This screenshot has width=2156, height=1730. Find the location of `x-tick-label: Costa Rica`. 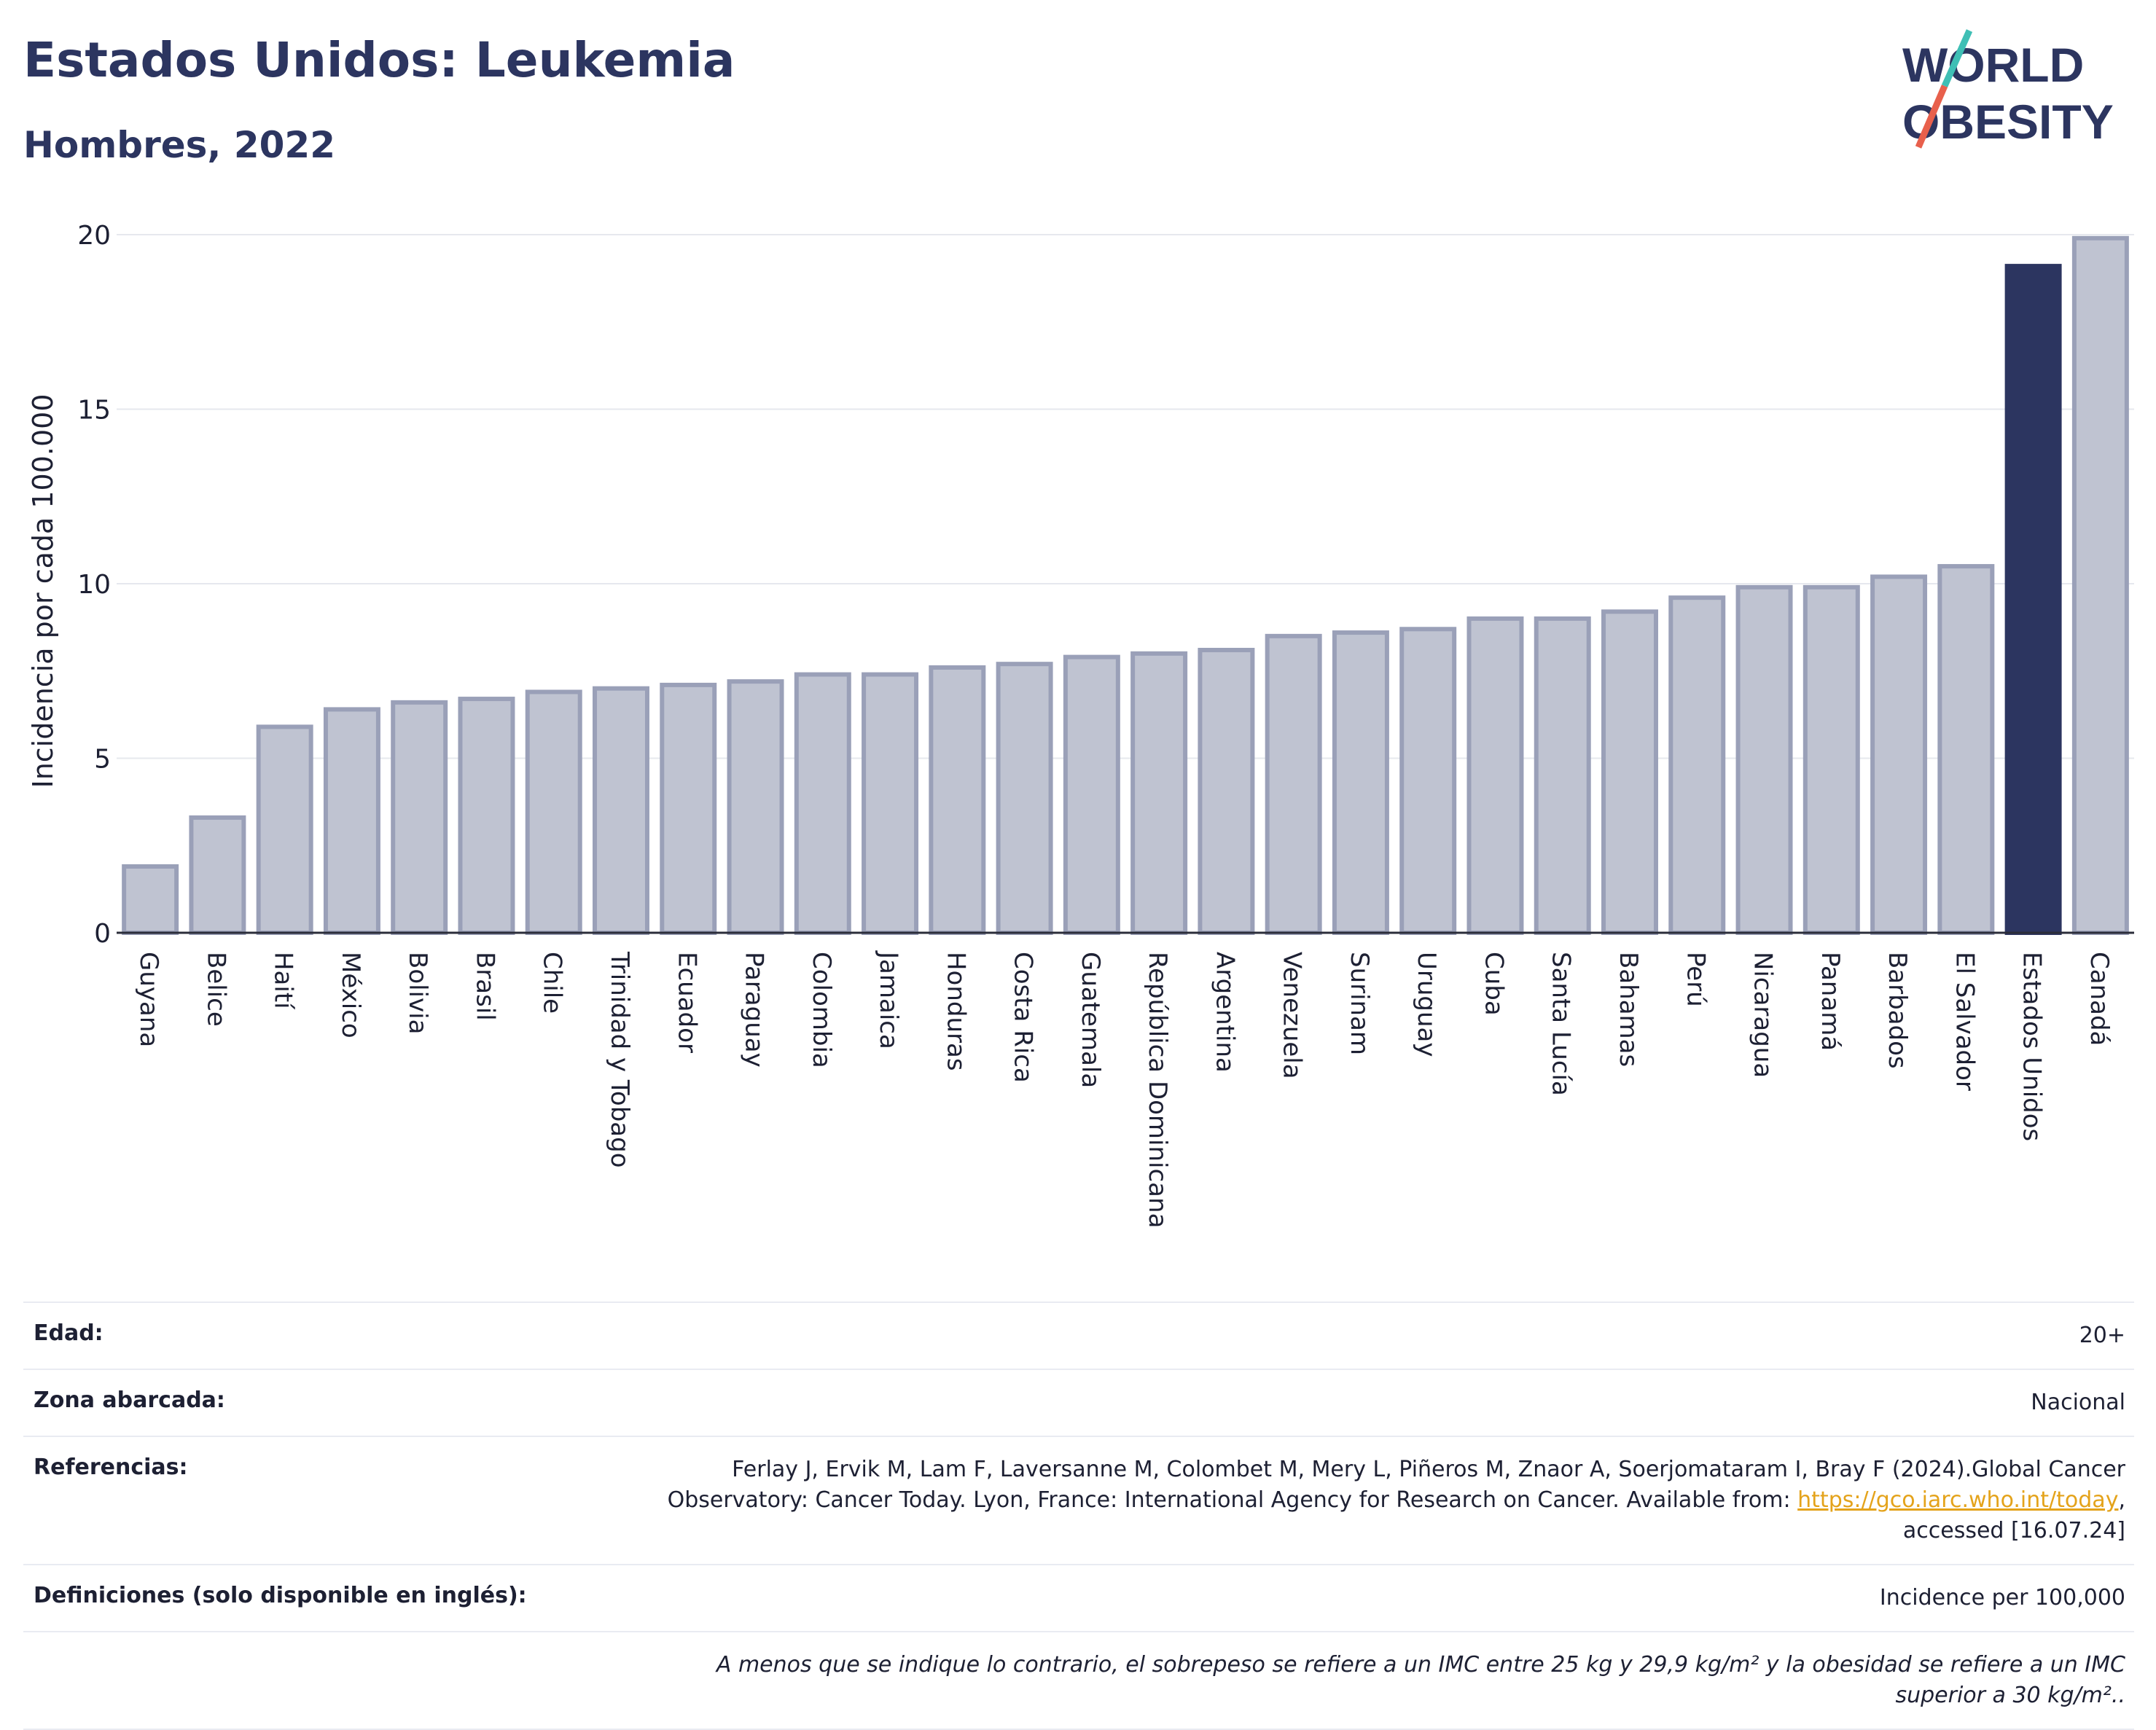

x-tick-label: Costa Rica is located at coordinates (1024, 1017).